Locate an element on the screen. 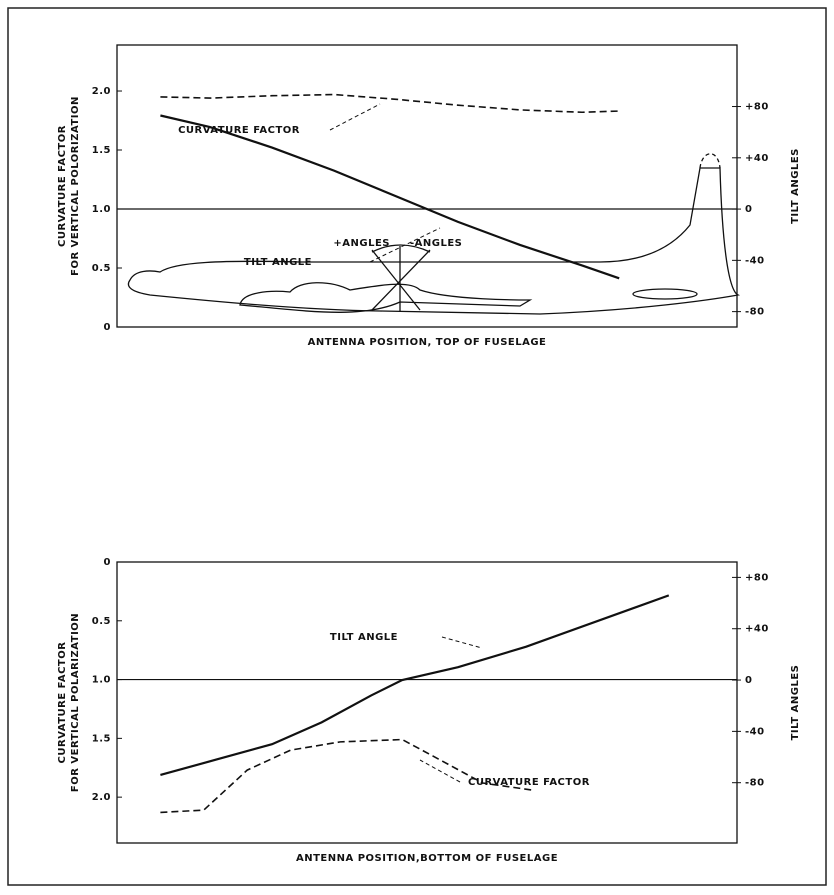  angle-label: -ANGLES is located at coordinates (436, 243).